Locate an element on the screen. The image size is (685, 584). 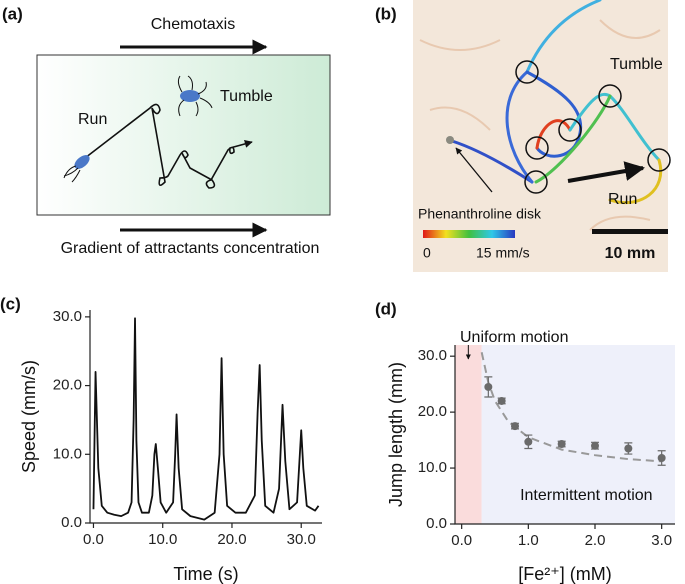
run-arrow is located at coordinates (606, 172).